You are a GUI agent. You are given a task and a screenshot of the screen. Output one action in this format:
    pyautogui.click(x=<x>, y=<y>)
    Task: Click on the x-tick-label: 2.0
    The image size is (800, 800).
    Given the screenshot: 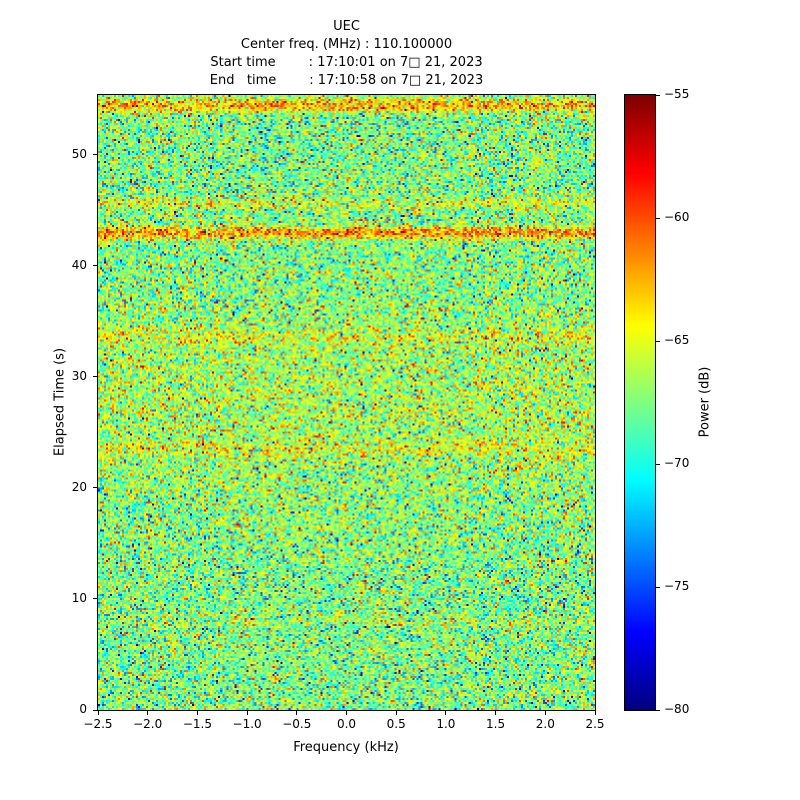 What is the action you would take?
    pyautogui.click(x=545, y=724)
    